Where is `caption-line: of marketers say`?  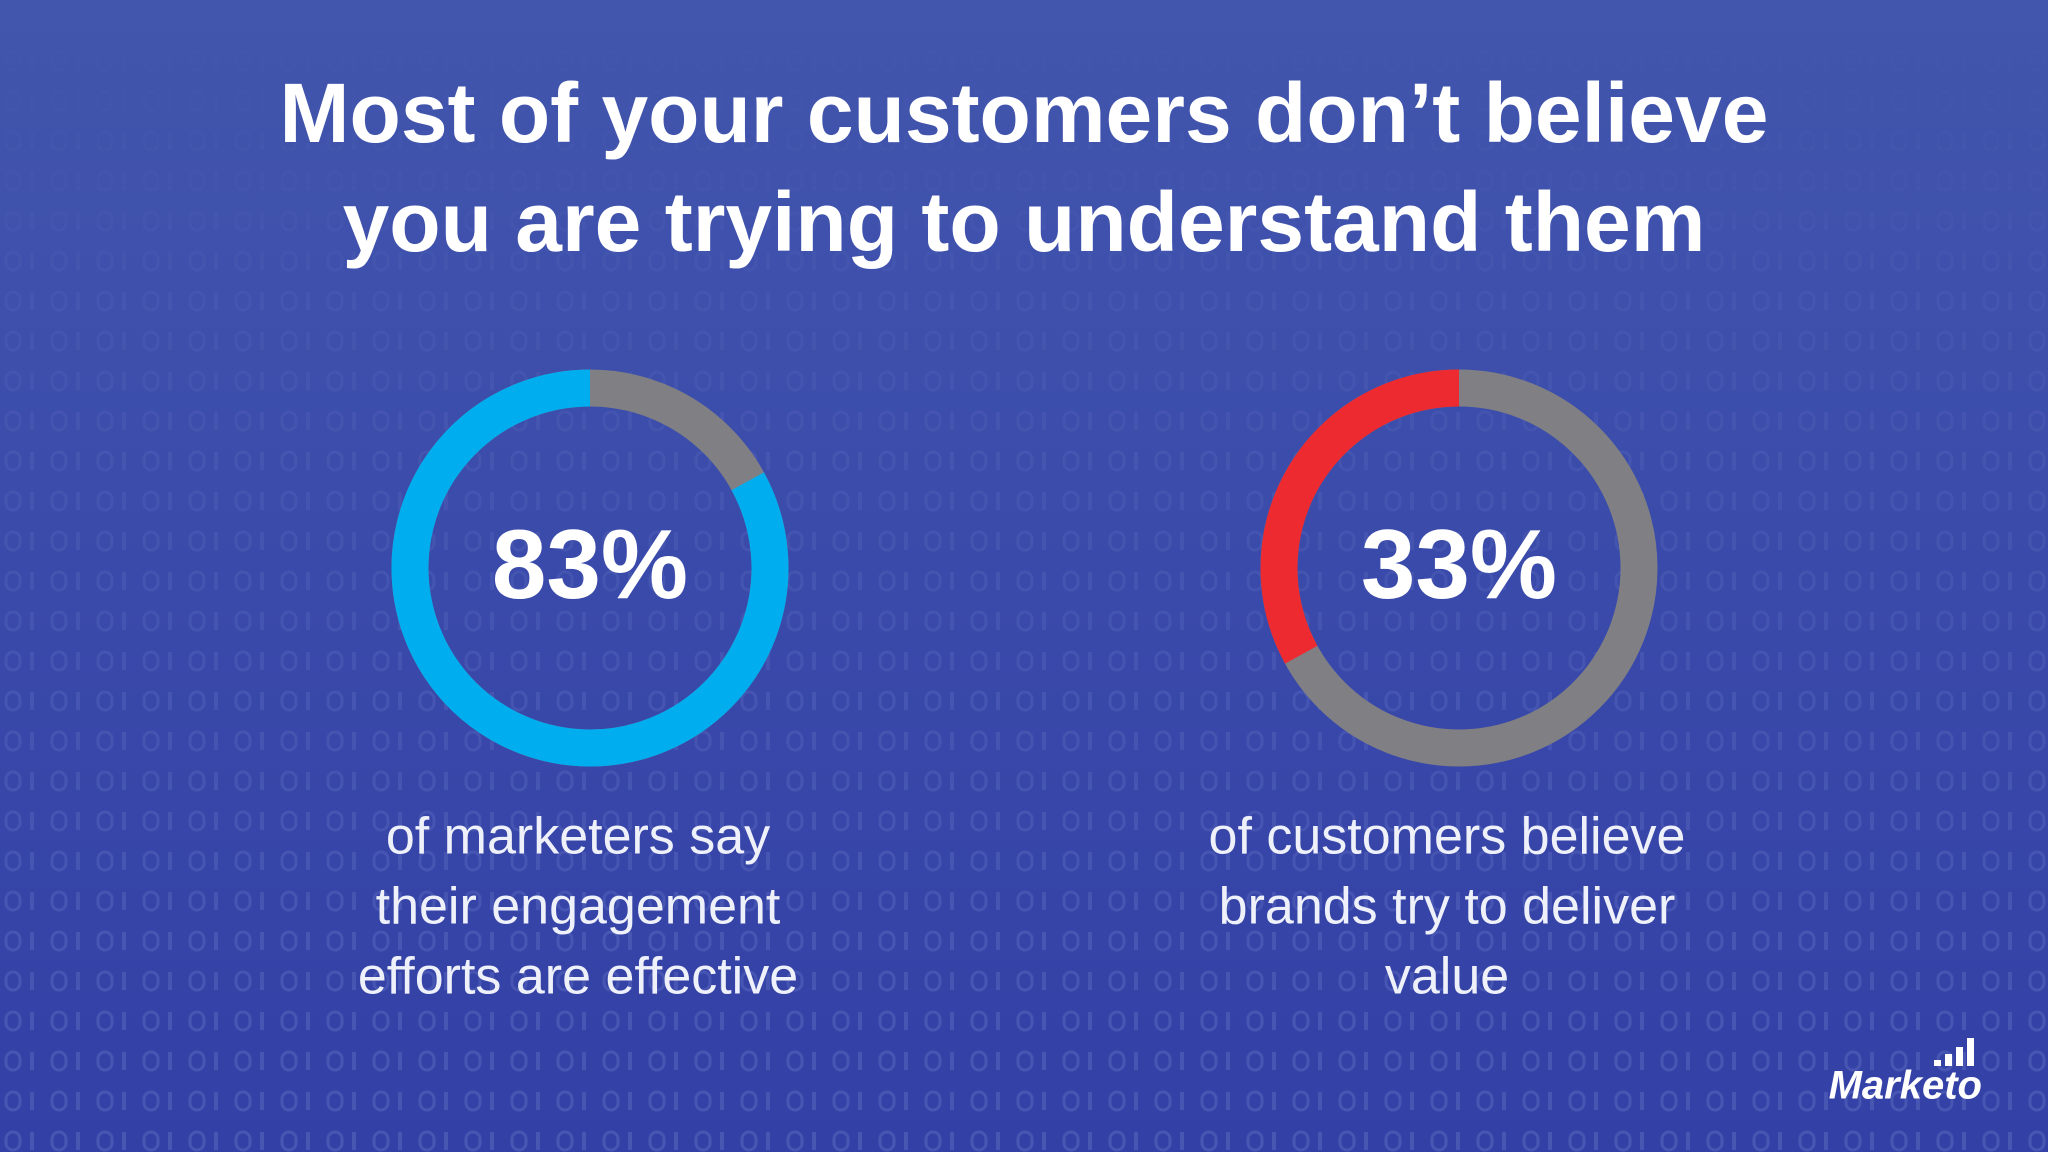
caption-line: of marketers say is located at coordinates (578, 837).